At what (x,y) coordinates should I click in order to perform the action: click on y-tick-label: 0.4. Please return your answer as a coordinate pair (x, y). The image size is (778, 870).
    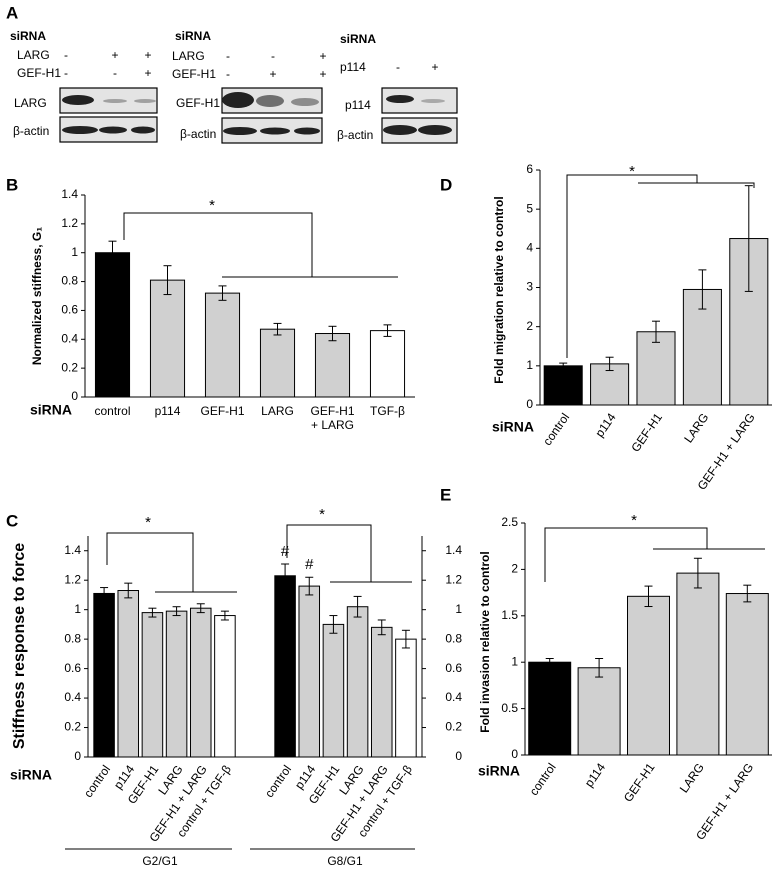
    Looking at the image, I should click on (72, 697).